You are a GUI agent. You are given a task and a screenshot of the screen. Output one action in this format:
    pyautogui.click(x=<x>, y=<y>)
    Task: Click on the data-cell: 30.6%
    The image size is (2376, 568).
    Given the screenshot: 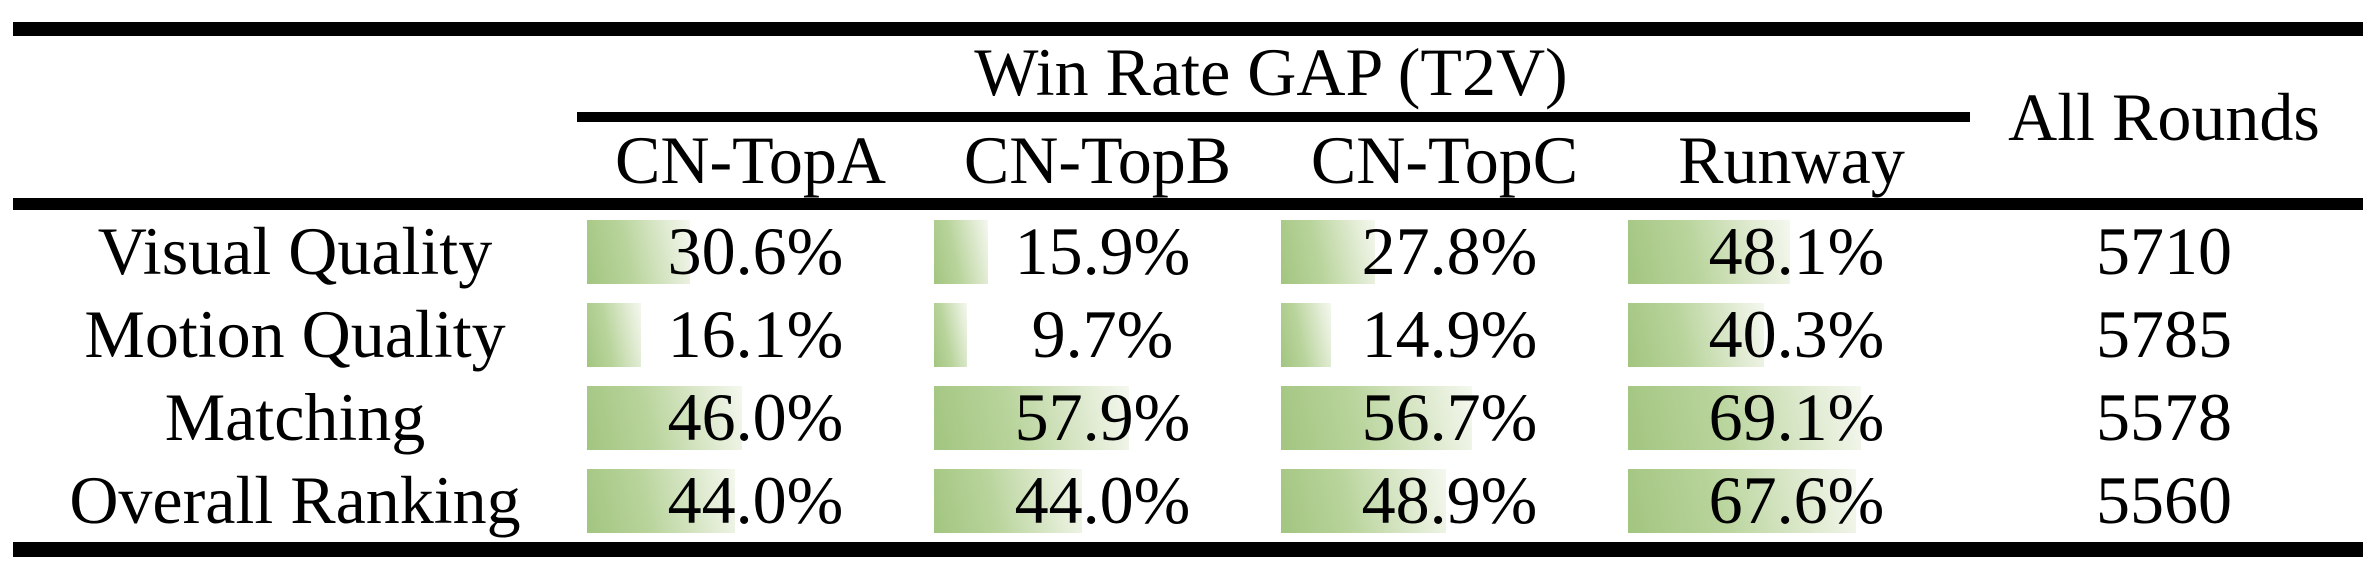 What is the action you would take?
    pyautogui.click(x=750, y=251)
    